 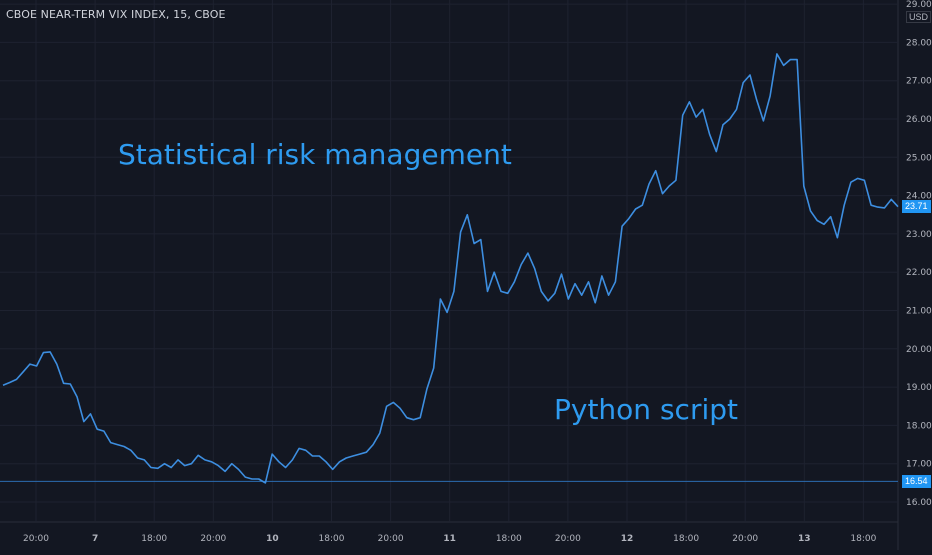 What do you see at coordinates (116, 14) in the screenshot?
I see `chart-title: CBOE NEAR-TERM VIX INDEX, 15, CBOE` at bounding box center [116, 14].